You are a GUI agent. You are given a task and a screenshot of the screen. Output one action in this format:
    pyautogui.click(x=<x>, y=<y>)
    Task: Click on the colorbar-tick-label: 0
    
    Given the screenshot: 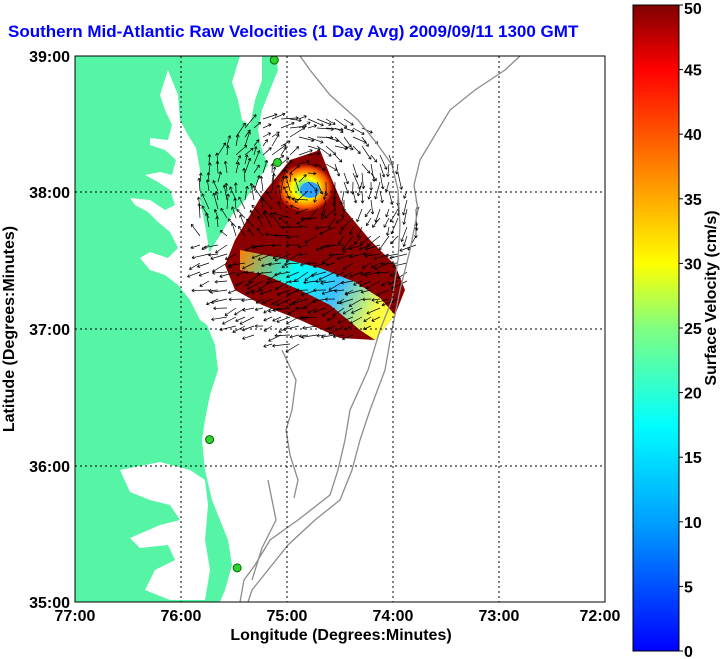 What is the action you would take?
    pyautogui.click(x=688, y=651)
    